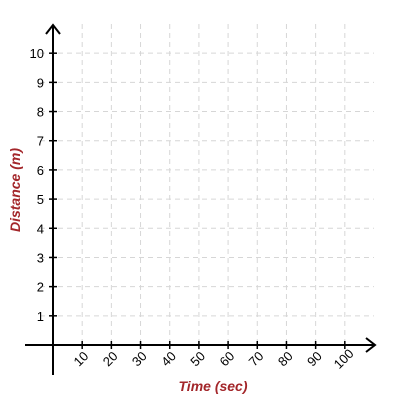 The image size is (400, 400). Describe the element at coordinates (40, 199) in the screenshot. I see `y-tick-label: 5` at that location.